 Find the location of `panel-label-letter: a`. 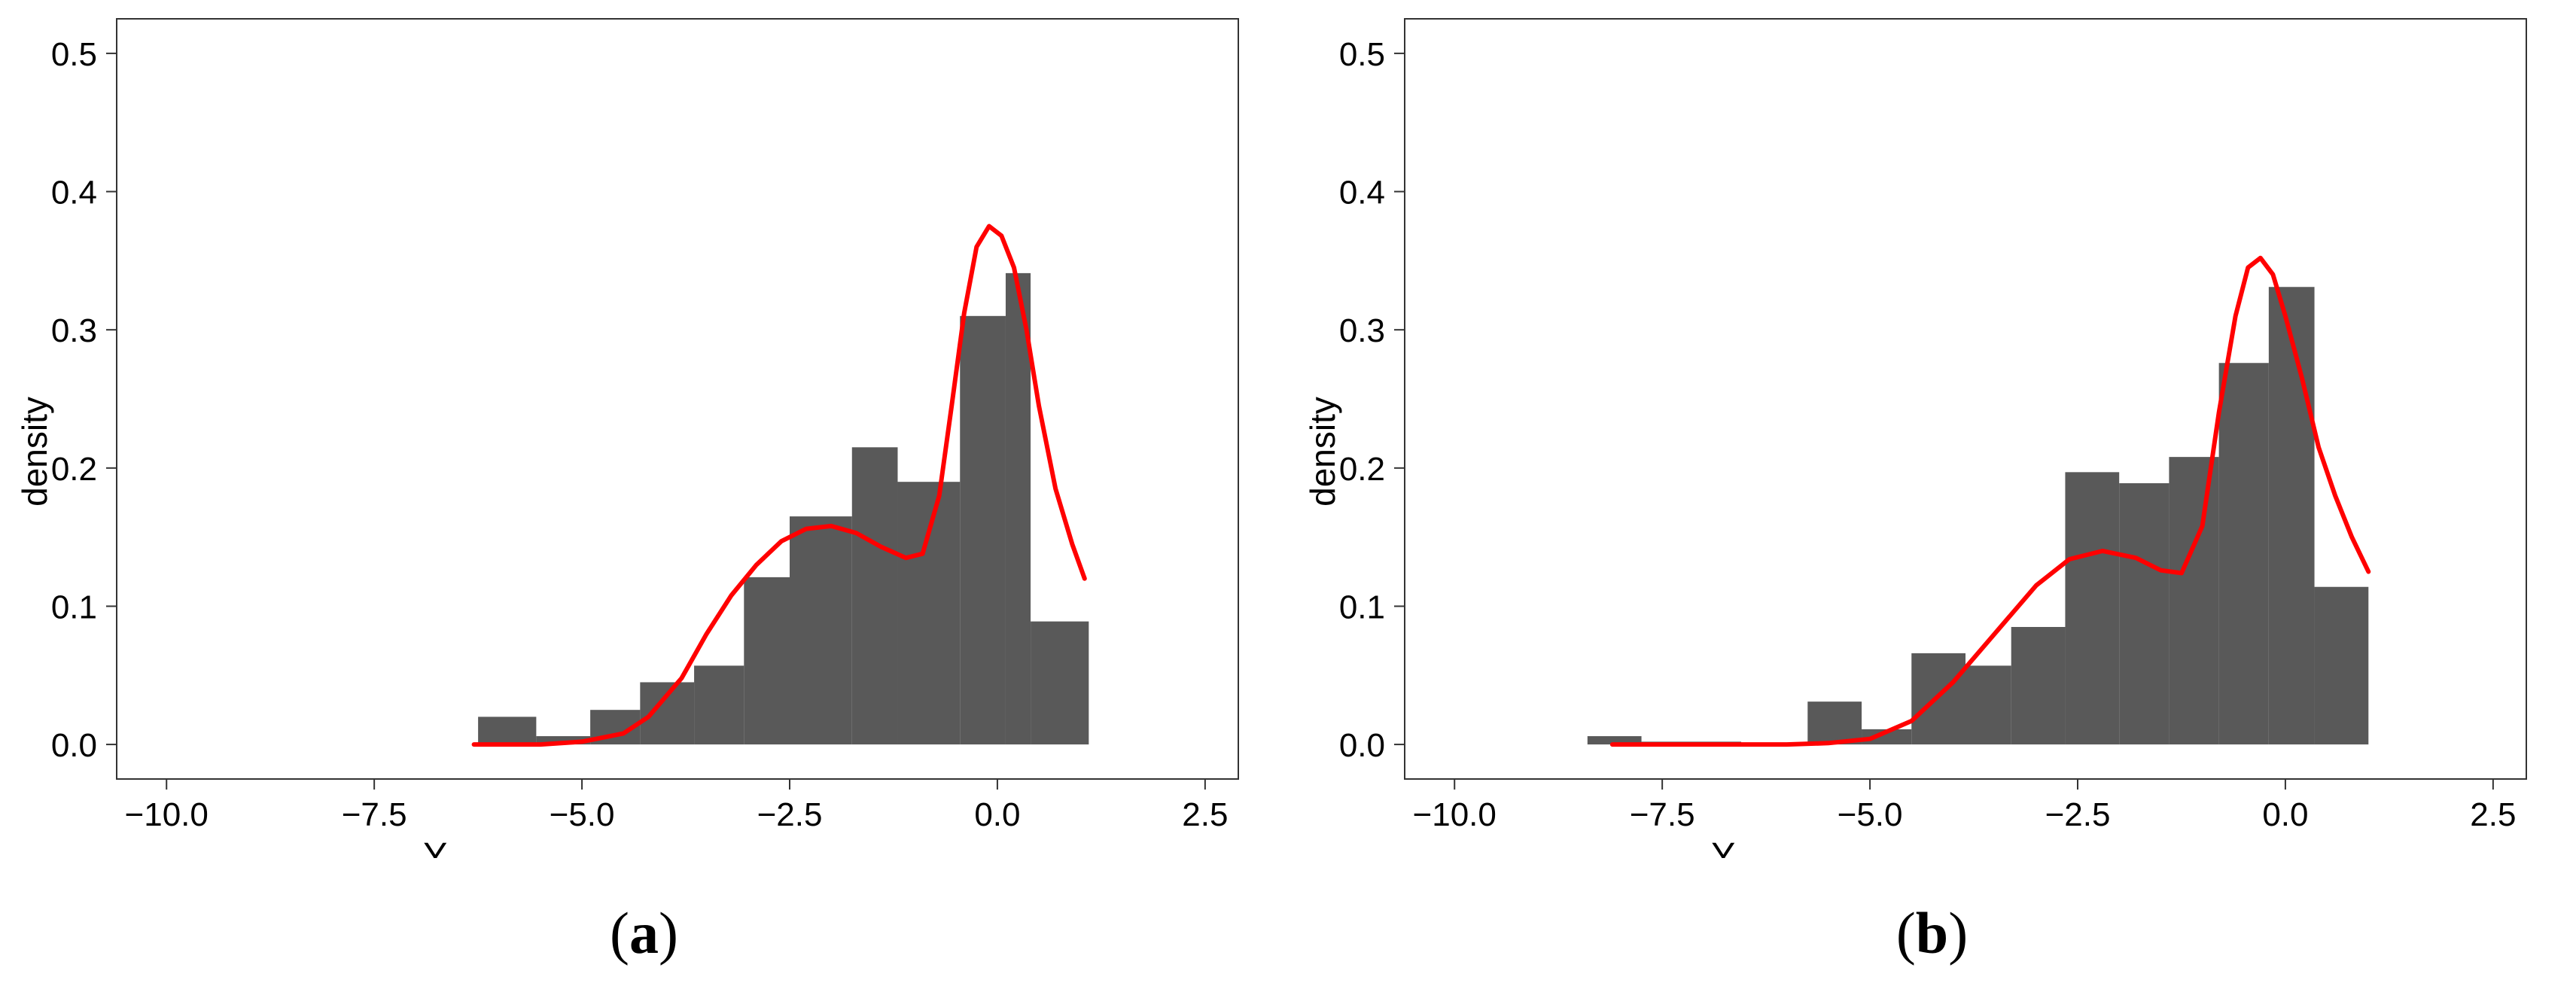

panel-label-letter: a is located at coordinates (644, 933).